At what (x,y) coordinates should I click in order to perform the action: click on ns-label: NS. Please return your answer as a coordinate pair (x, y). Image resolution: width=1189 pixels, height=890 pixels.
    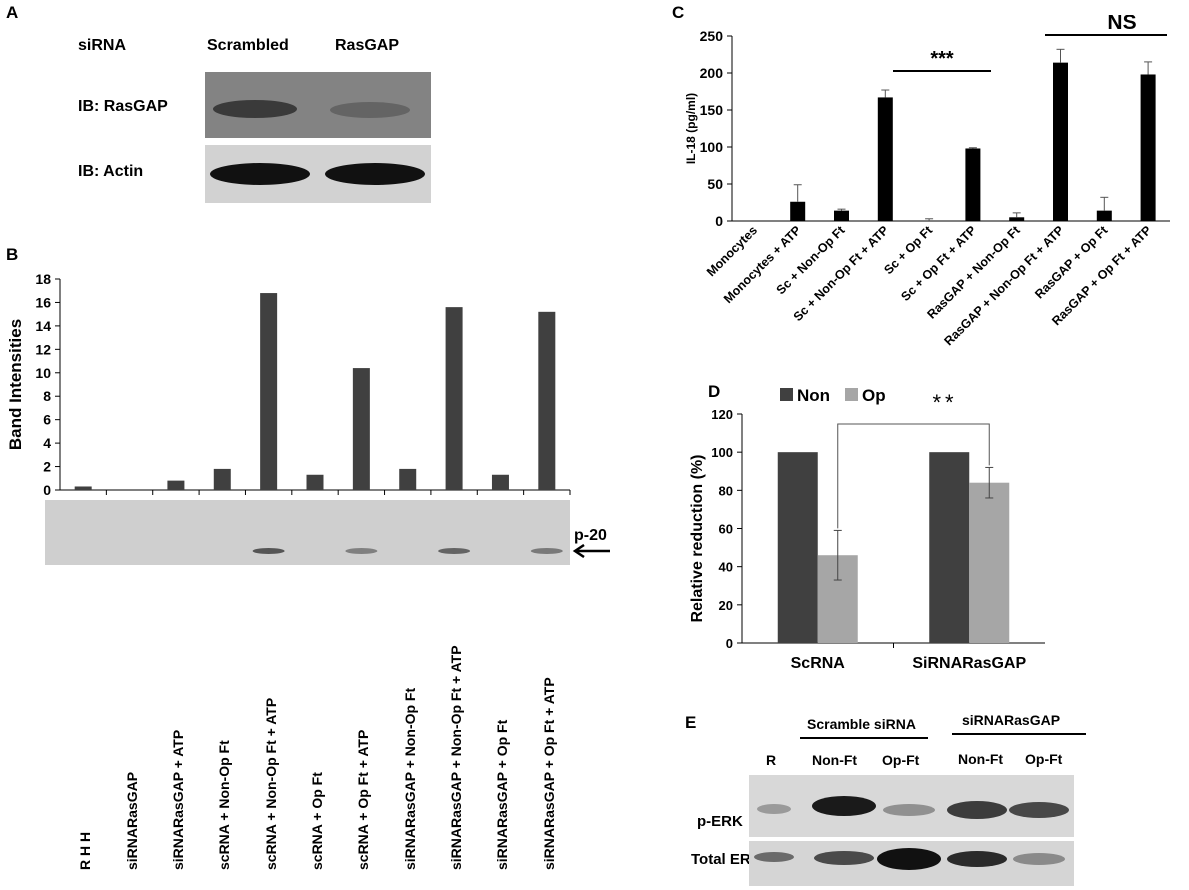
    Looking at the image, I should click on (1121, 24).